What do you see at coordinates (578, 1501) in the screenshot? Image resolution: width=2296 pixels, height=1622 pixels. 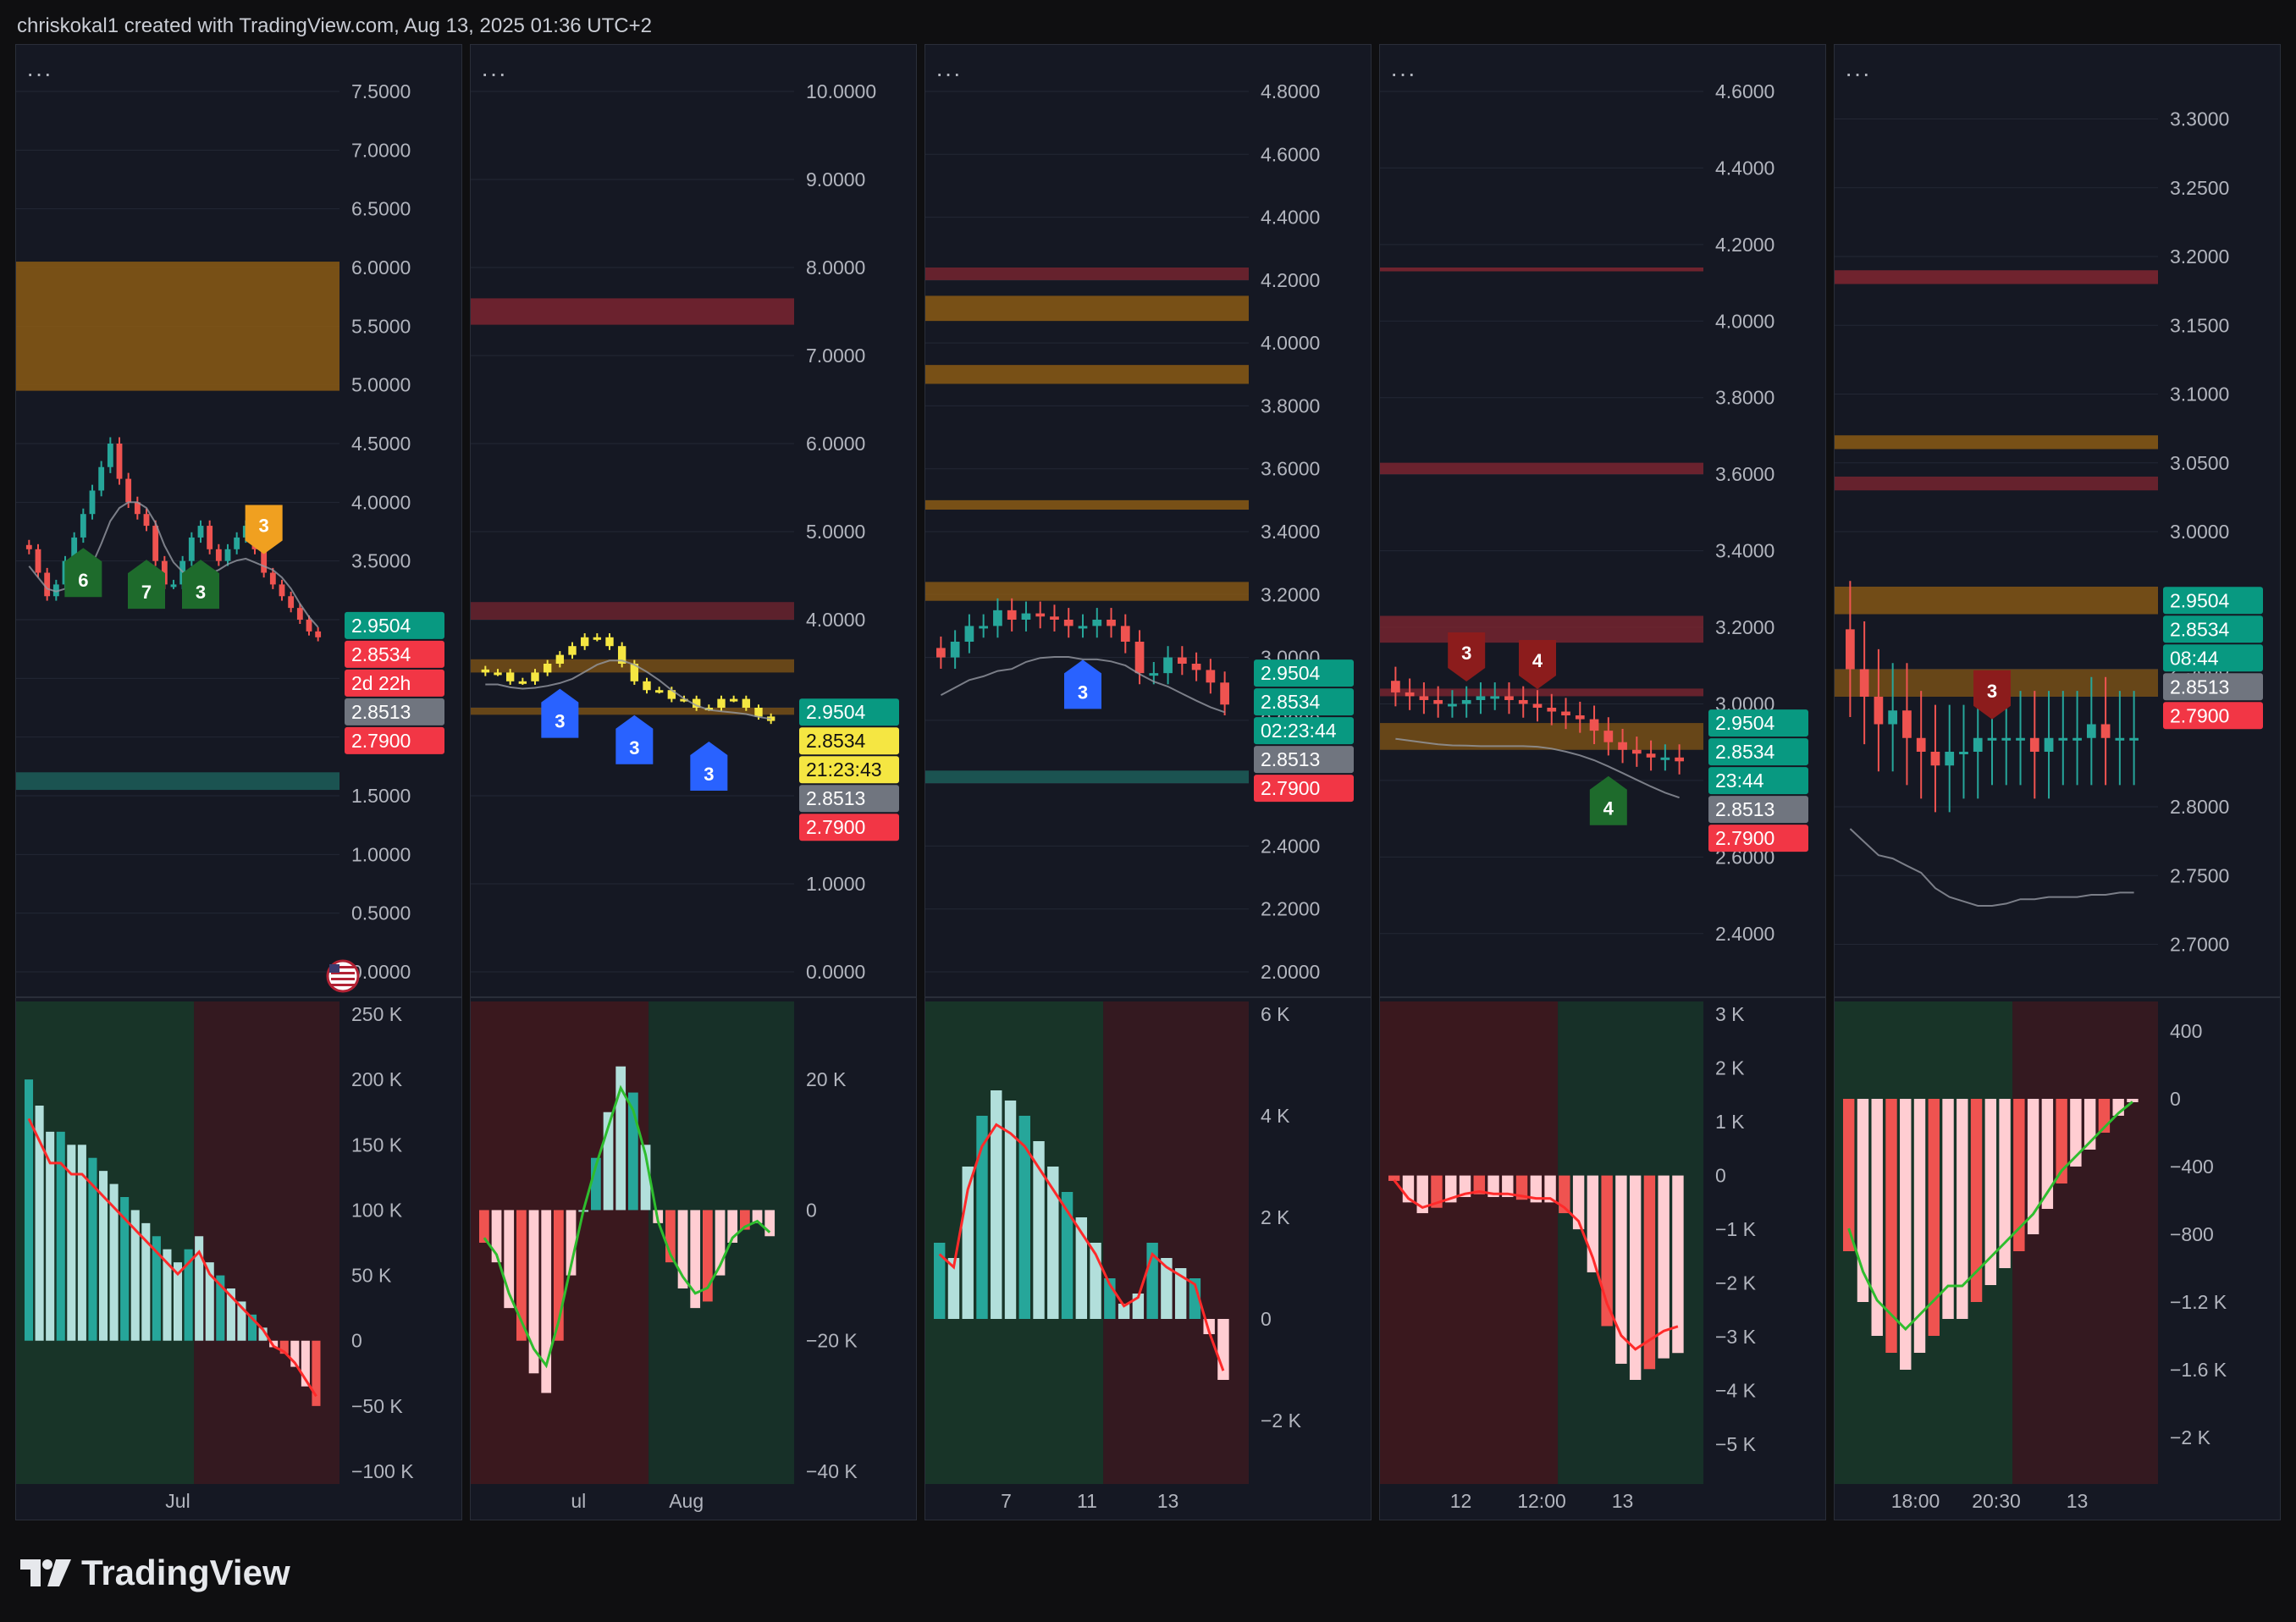 I see `time-tick-label: ul` at bounding box center [578, 1501].